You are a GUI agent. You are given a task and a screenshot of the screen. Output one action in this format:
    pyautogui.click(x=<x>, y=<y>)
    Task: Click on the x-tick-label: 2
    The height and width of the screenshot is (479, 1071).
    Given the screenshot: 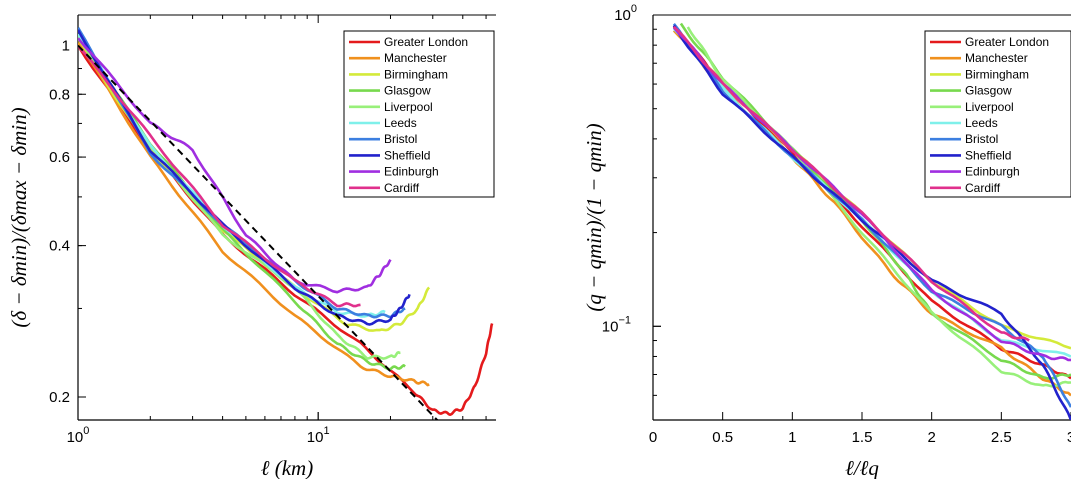 What is the action you would take?
    pyautogui.click(x=931, y=437)
    